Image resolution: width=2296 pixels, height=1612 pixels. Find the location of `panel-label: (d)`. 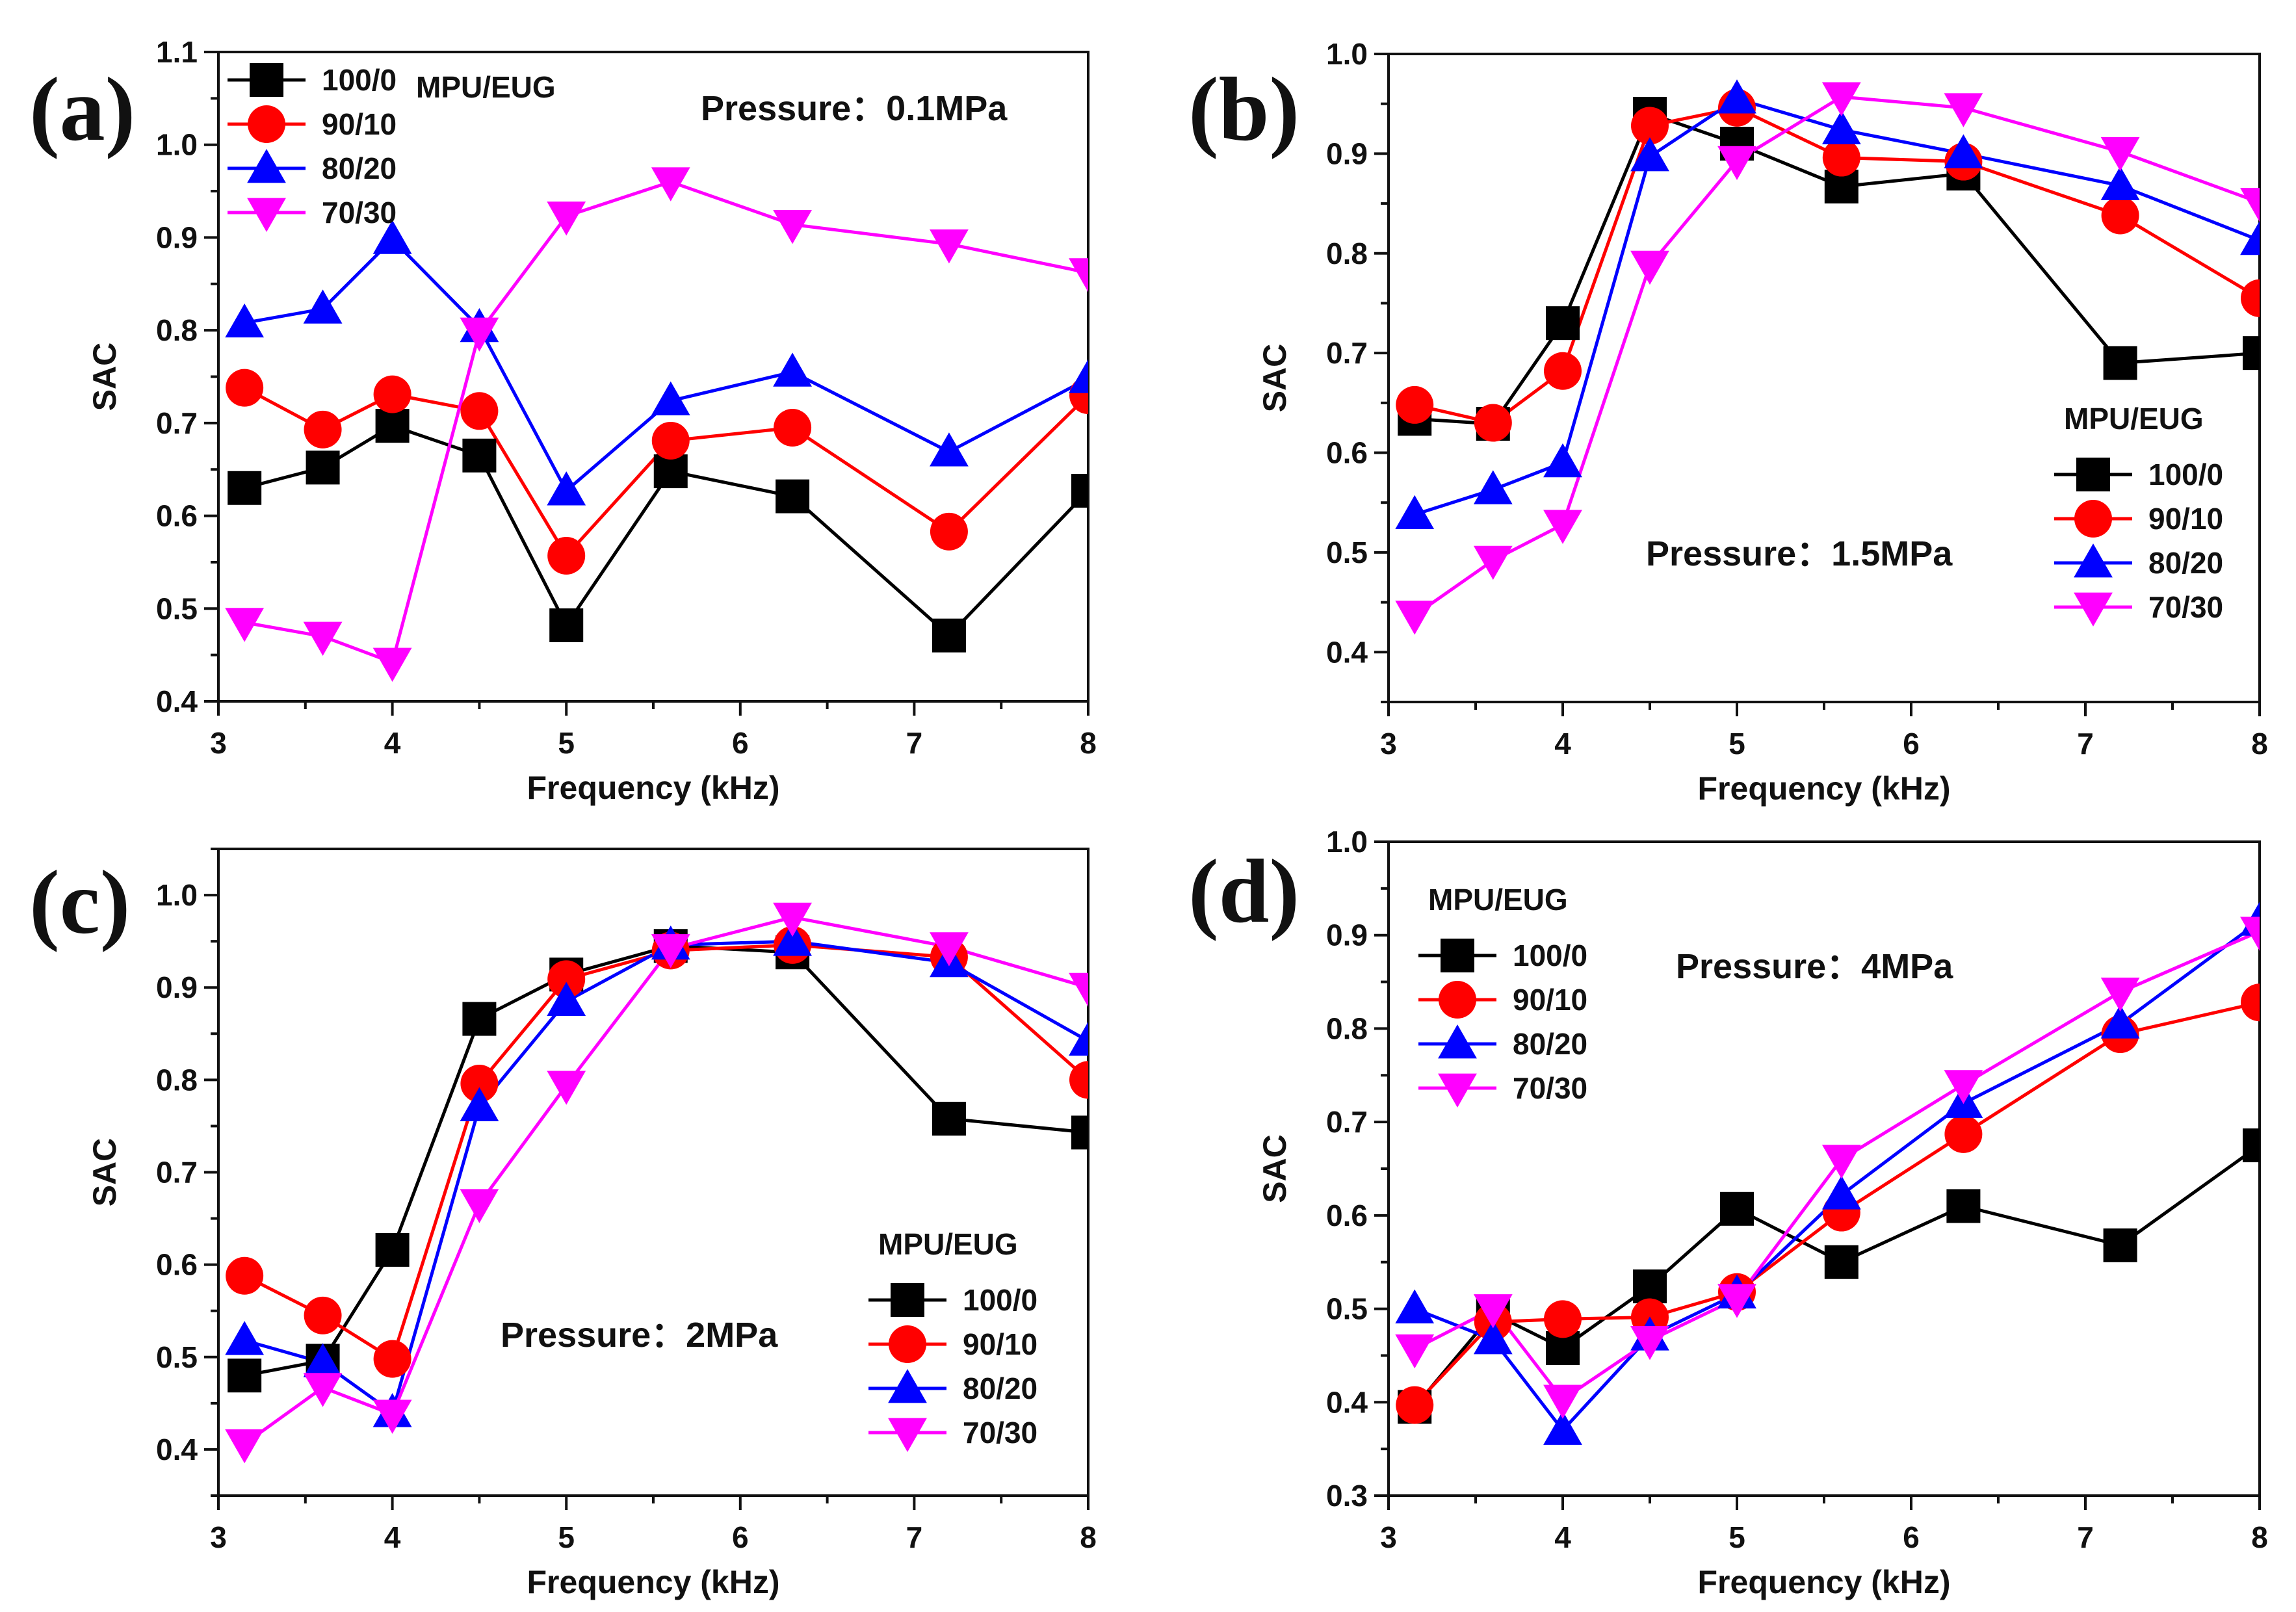

panel-label: (d) is located at coordinates (1243, 892).